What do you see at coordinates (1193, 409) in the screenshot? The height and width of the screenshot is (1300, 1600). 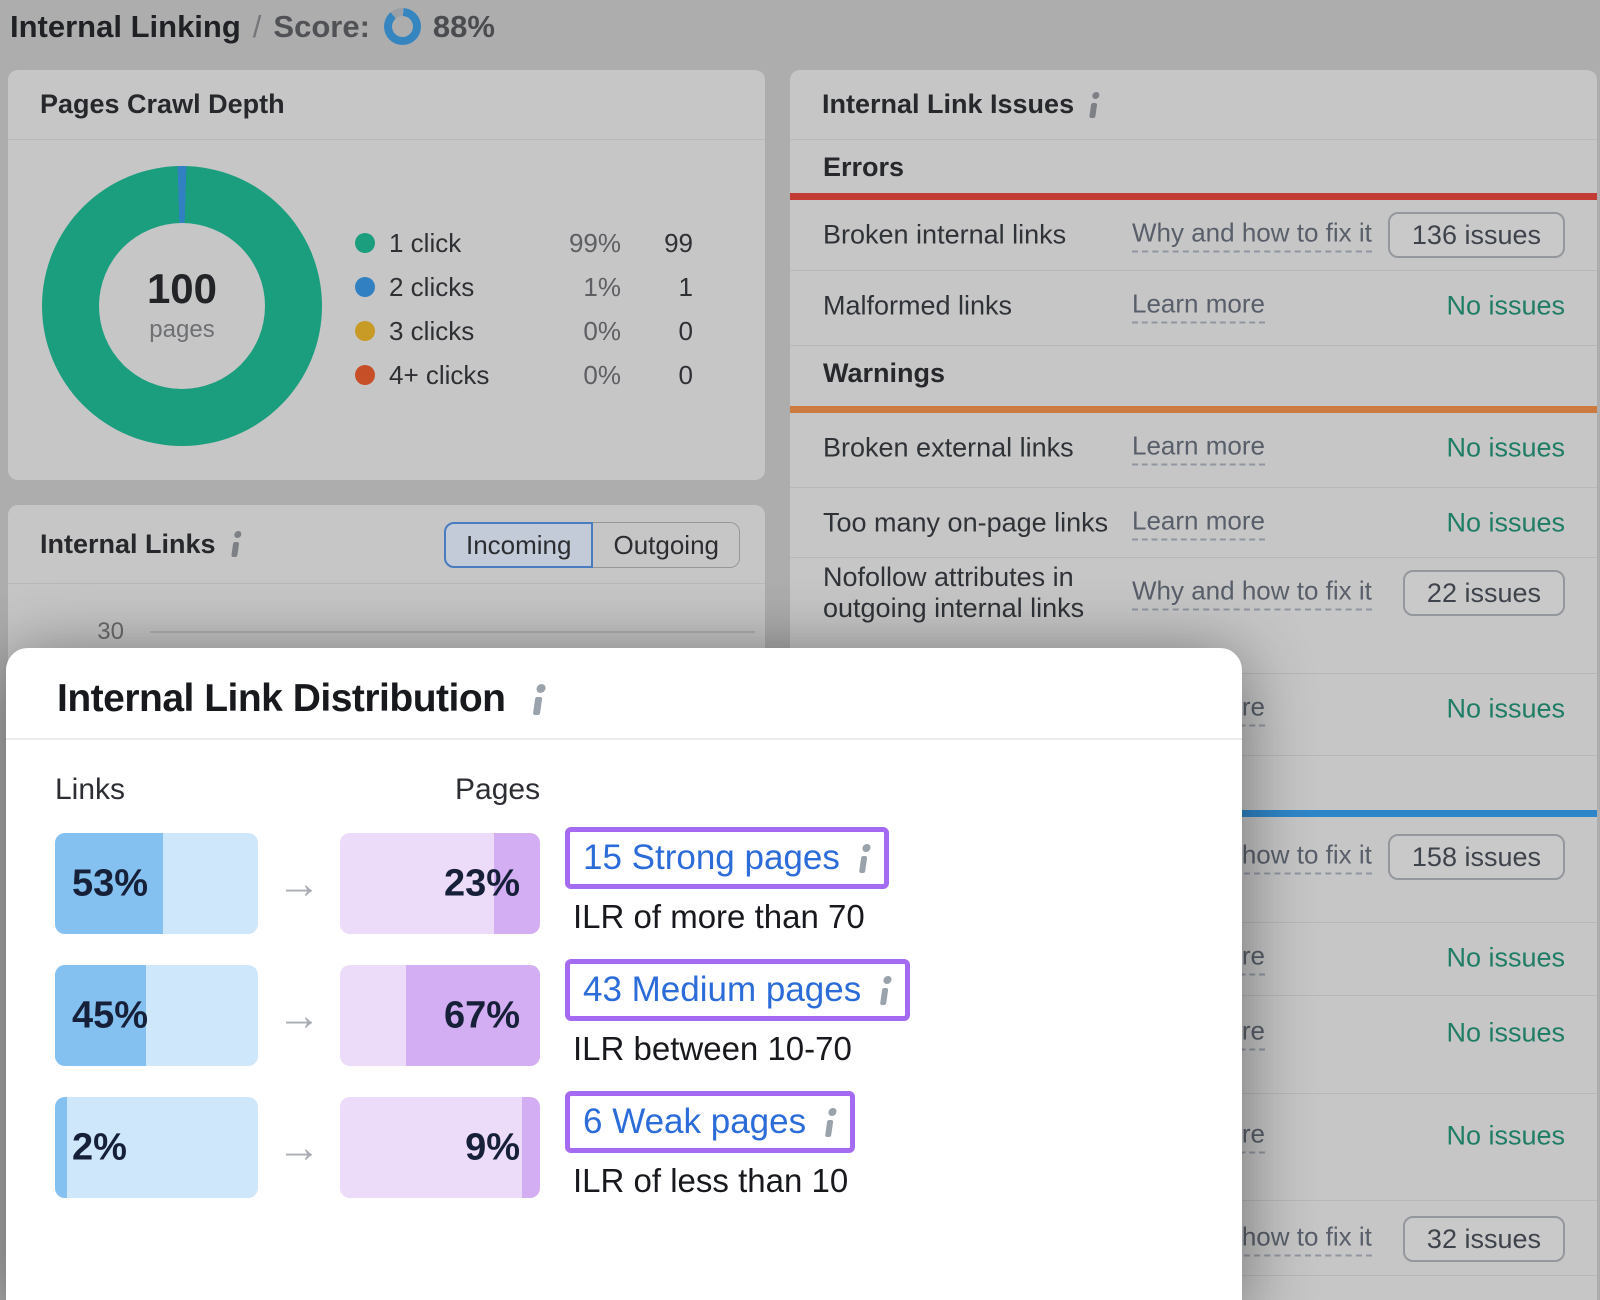 I see `issue-severity-bar` at bounding box center [1193, 409].